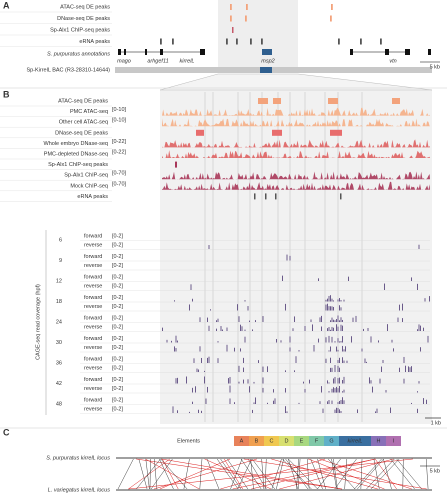 This screenshot has width=447, height=500. Describe the element at coordinates (92, 197) in the screenshot. I see `track-label: eRNA peaks` at that location.